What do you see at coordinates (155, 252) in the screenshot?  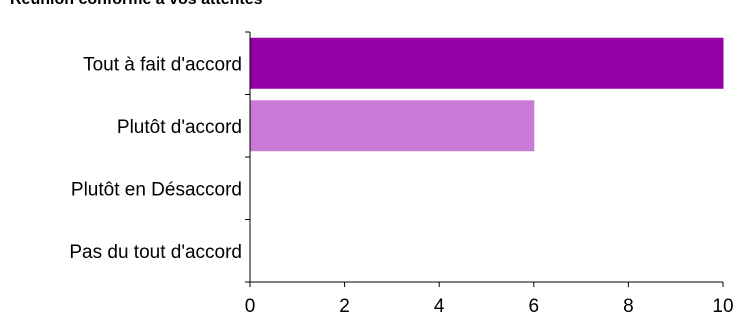 I see `category-label-3: Pas du tout d'accord` at bounding box center [155, 252].